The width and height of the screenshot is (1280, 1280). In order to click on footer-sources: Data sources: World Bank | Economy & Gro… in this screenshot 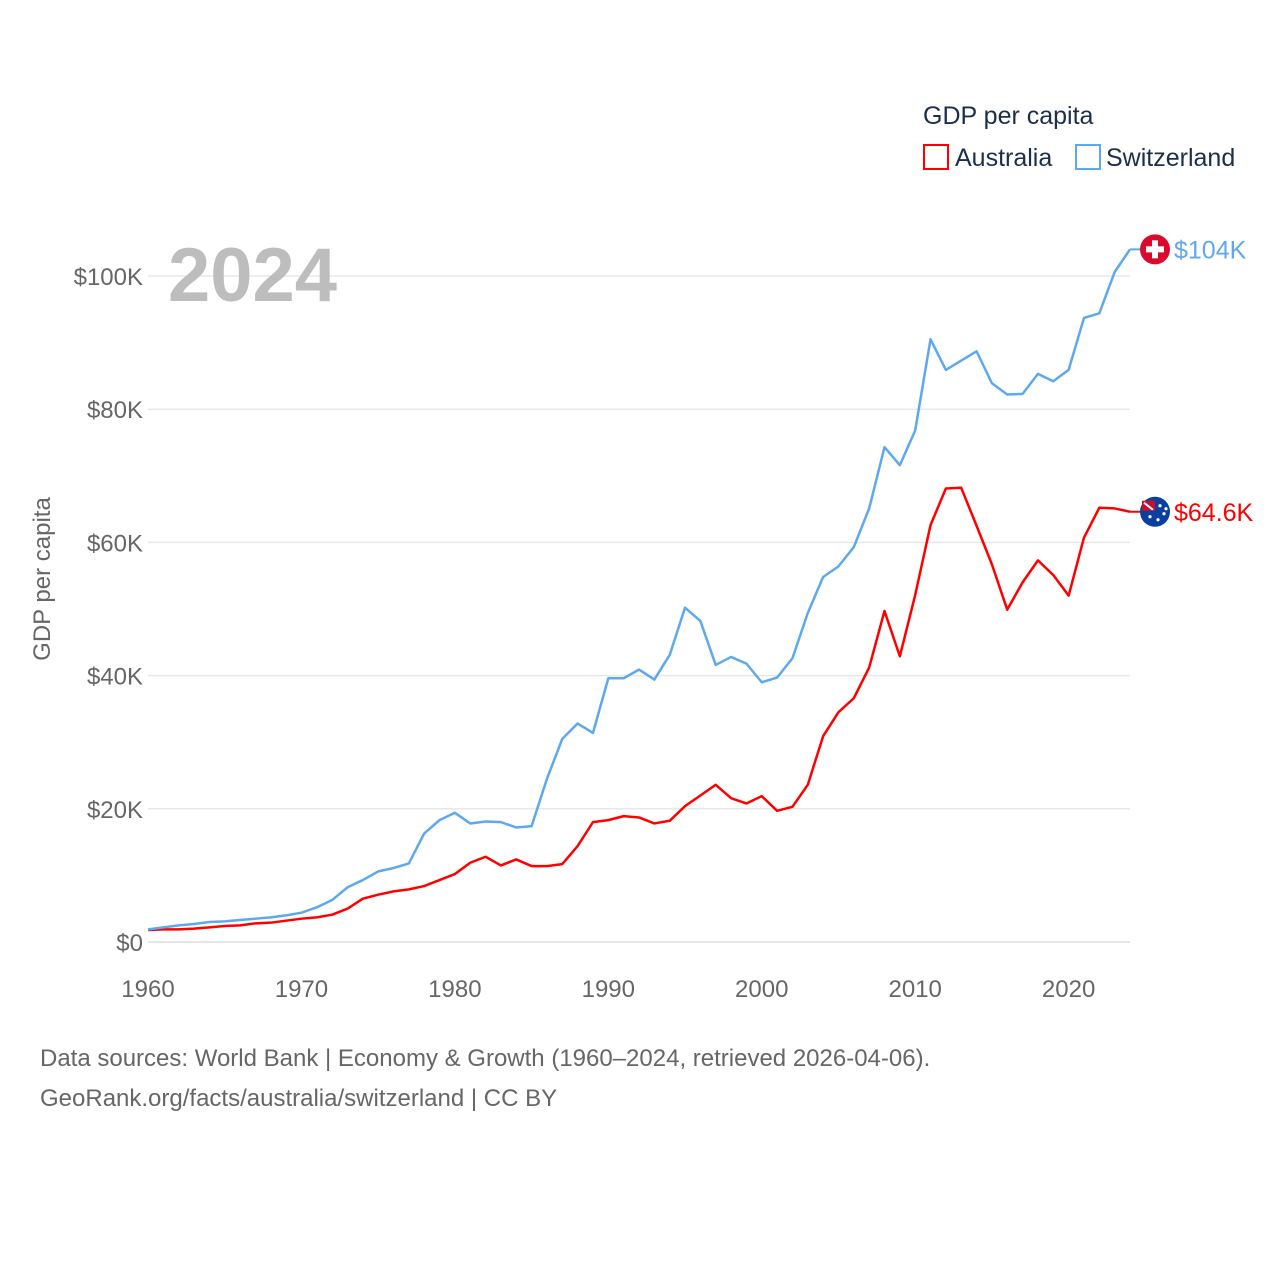, I will do `click(485, 1058)`.